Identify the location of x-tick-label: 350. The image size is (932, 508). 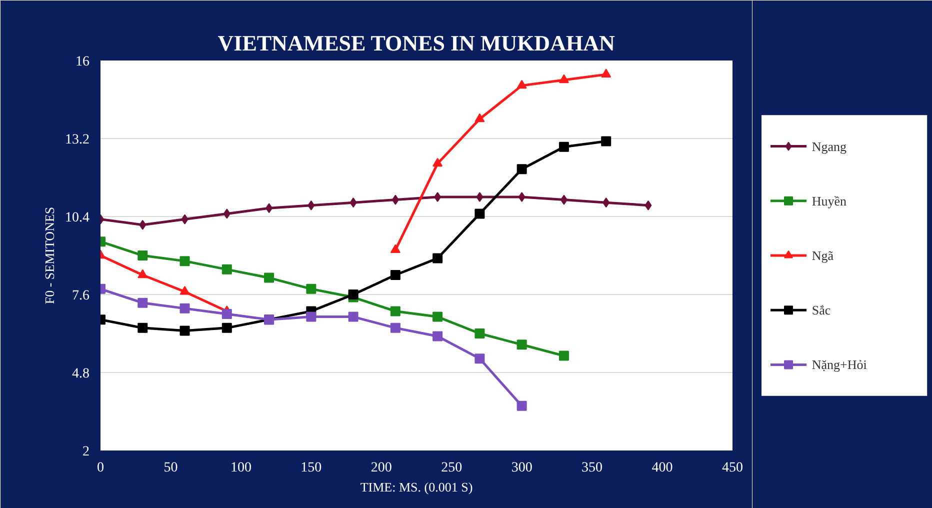
(592, 468).